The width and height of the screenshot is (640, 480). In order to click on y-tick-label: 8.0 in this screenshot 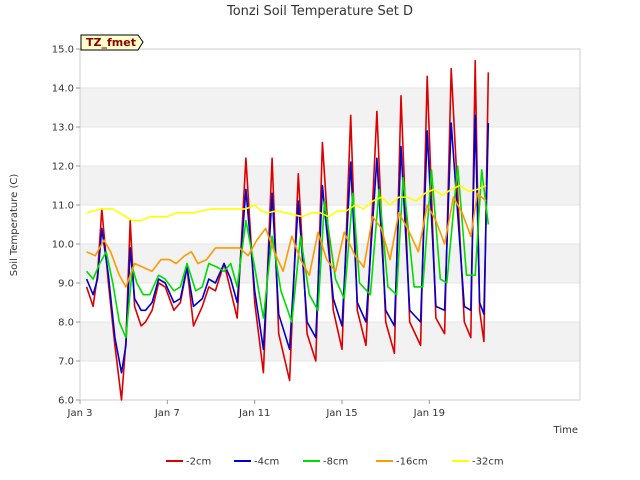, I will do `click(66, 323)`.